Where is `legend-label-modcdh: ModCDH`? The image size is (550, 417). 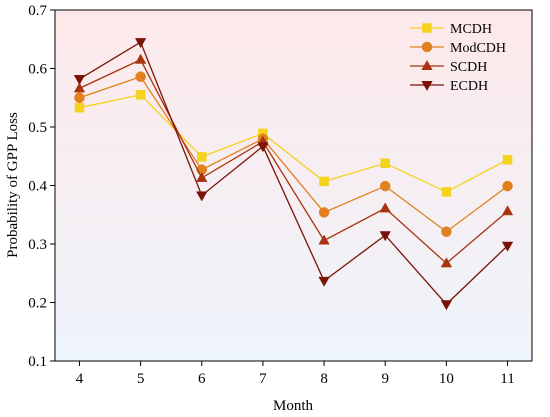 legend-label-modcdh: ModCDH is located at coordinates (478, 48).